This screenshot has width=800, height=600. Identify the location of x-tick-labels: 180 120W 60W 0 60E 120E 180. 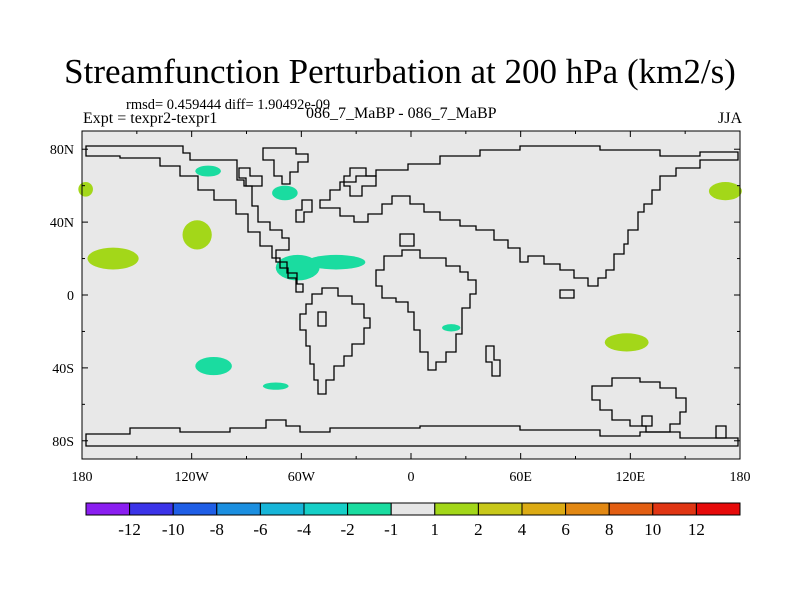
(411, 477).